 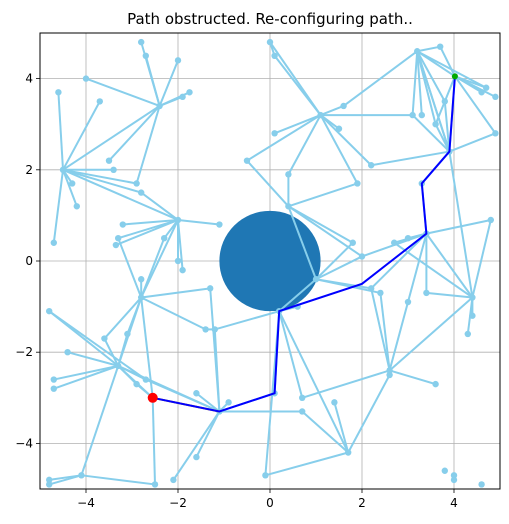 What do you see at coordinates (24, 443) in the screenshot?
I see `y-tick-label: −4` at bounding box center [24, 443].